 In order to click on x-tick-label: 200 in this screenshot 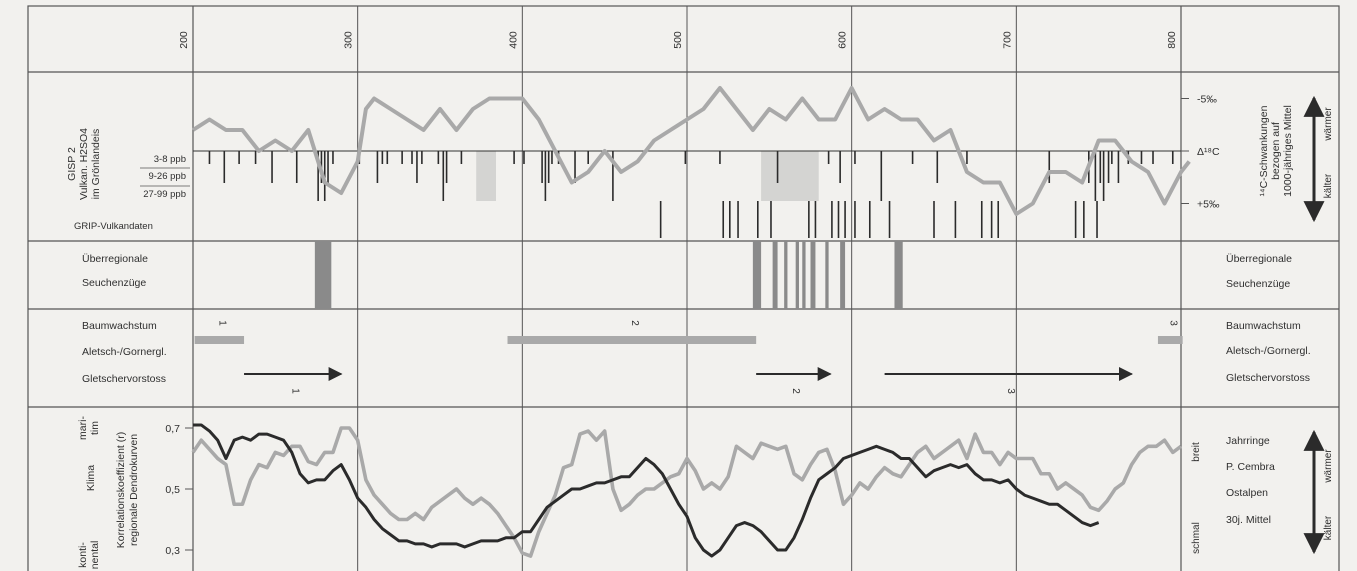, I will do `click(184, 40)`.